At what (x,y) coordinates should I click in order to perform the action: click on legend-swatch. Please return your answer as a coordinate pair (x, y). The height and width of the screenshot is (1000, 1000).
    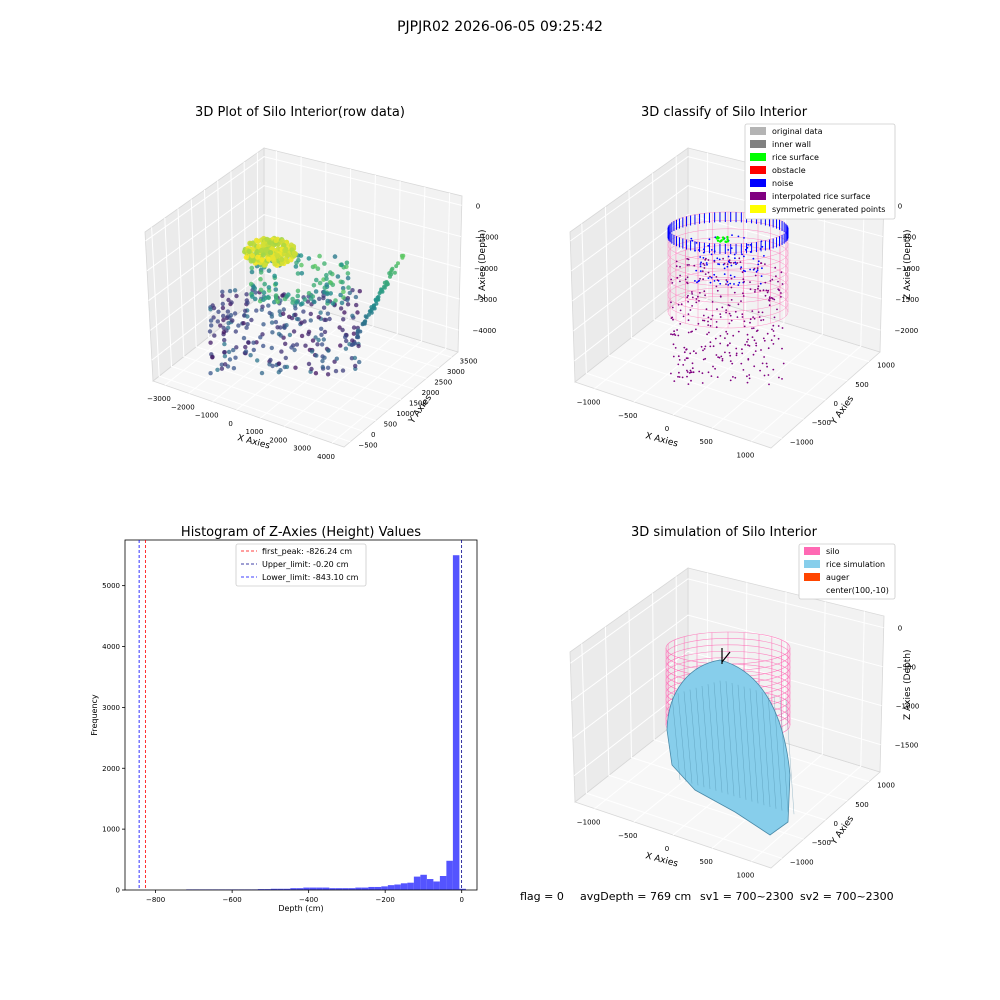
    Looking at the image, I should click on (758, 196).